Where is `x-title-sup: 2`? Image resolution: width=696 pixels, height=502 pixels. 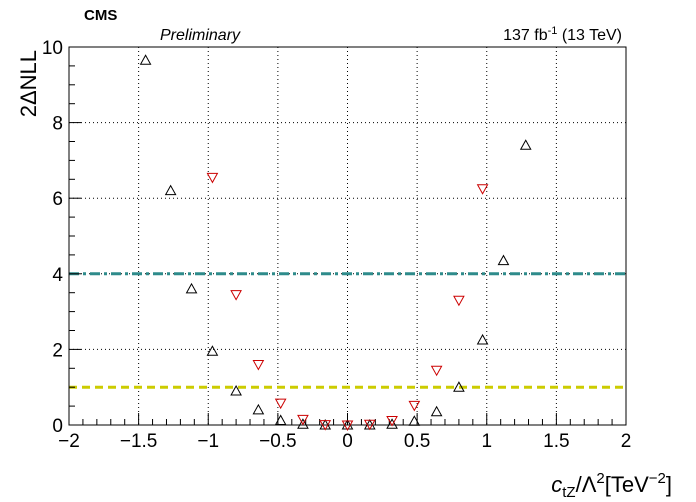 x-title-sup: 2 is located at coordinates (600, 478).